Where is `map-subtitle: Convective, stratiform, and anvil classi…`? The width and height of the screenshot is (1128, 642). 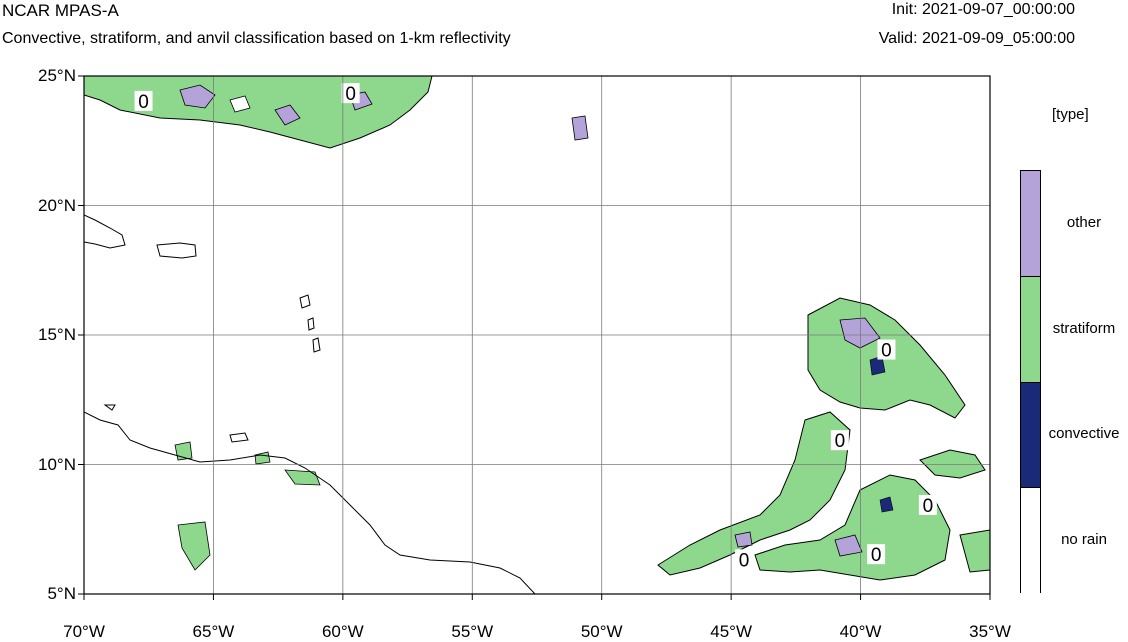
map-subtitle: Convective, stratiform, and anvil classi… is located at coordinates (256, 38).